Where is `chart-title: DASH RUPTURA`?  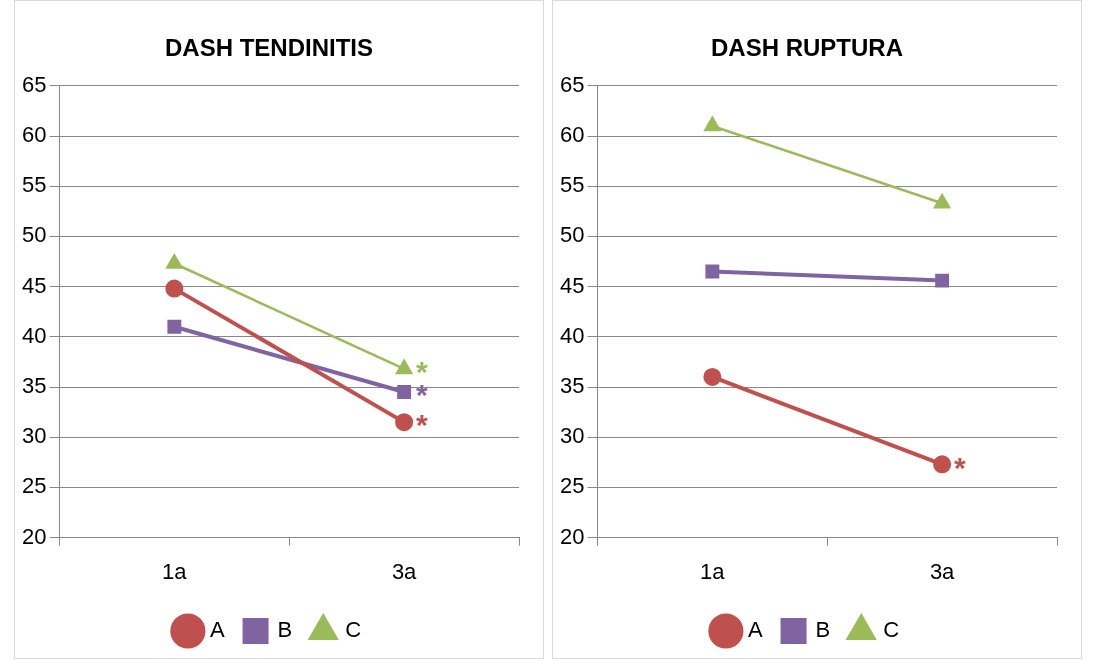 chart-title: DASH RUPTURA is located at coordinates (807, 48).